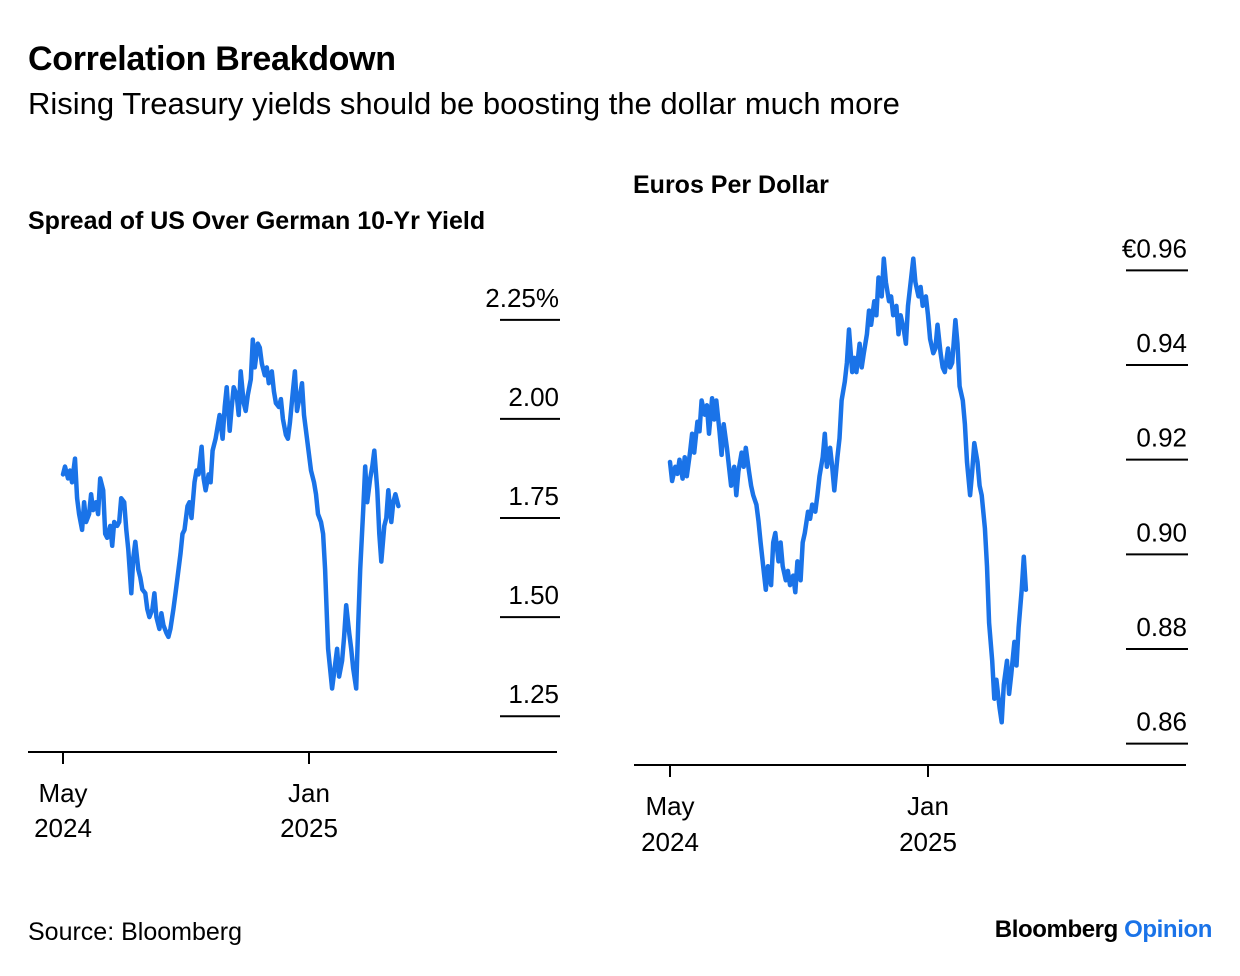 The image size is (1240, 976). What do you see at coordinates (1155, 489) in the screenshot?
I see `euro-y-axis: €0.96 0.94 0.92 0.90 0.88 0.86` at bounding box center [1155, 489].